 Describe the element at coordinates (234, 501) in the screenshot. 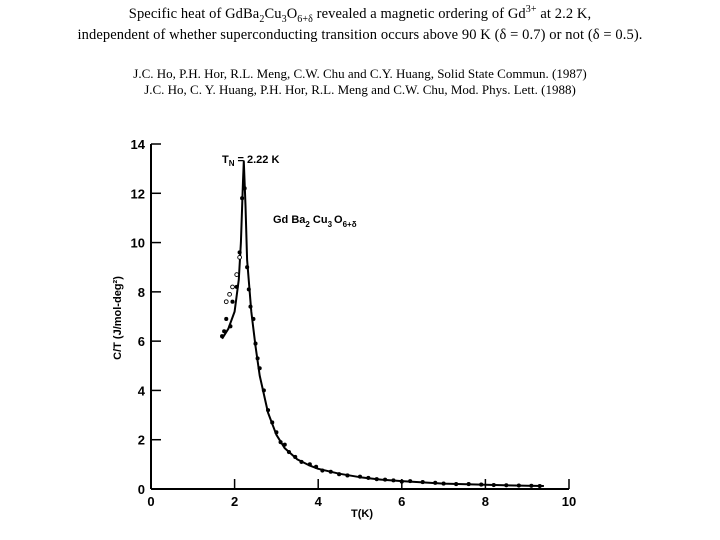

I see `x-tick-label: 2` at that location.